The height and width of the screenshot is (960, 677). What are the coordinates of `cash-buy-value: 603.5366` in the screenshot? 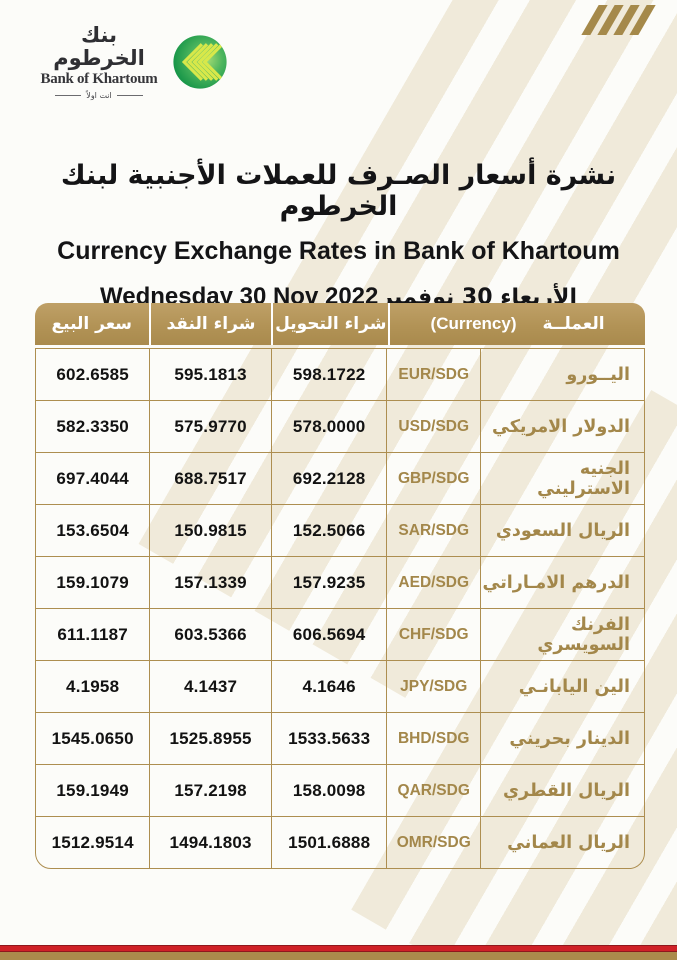 It's located at (211, 634).